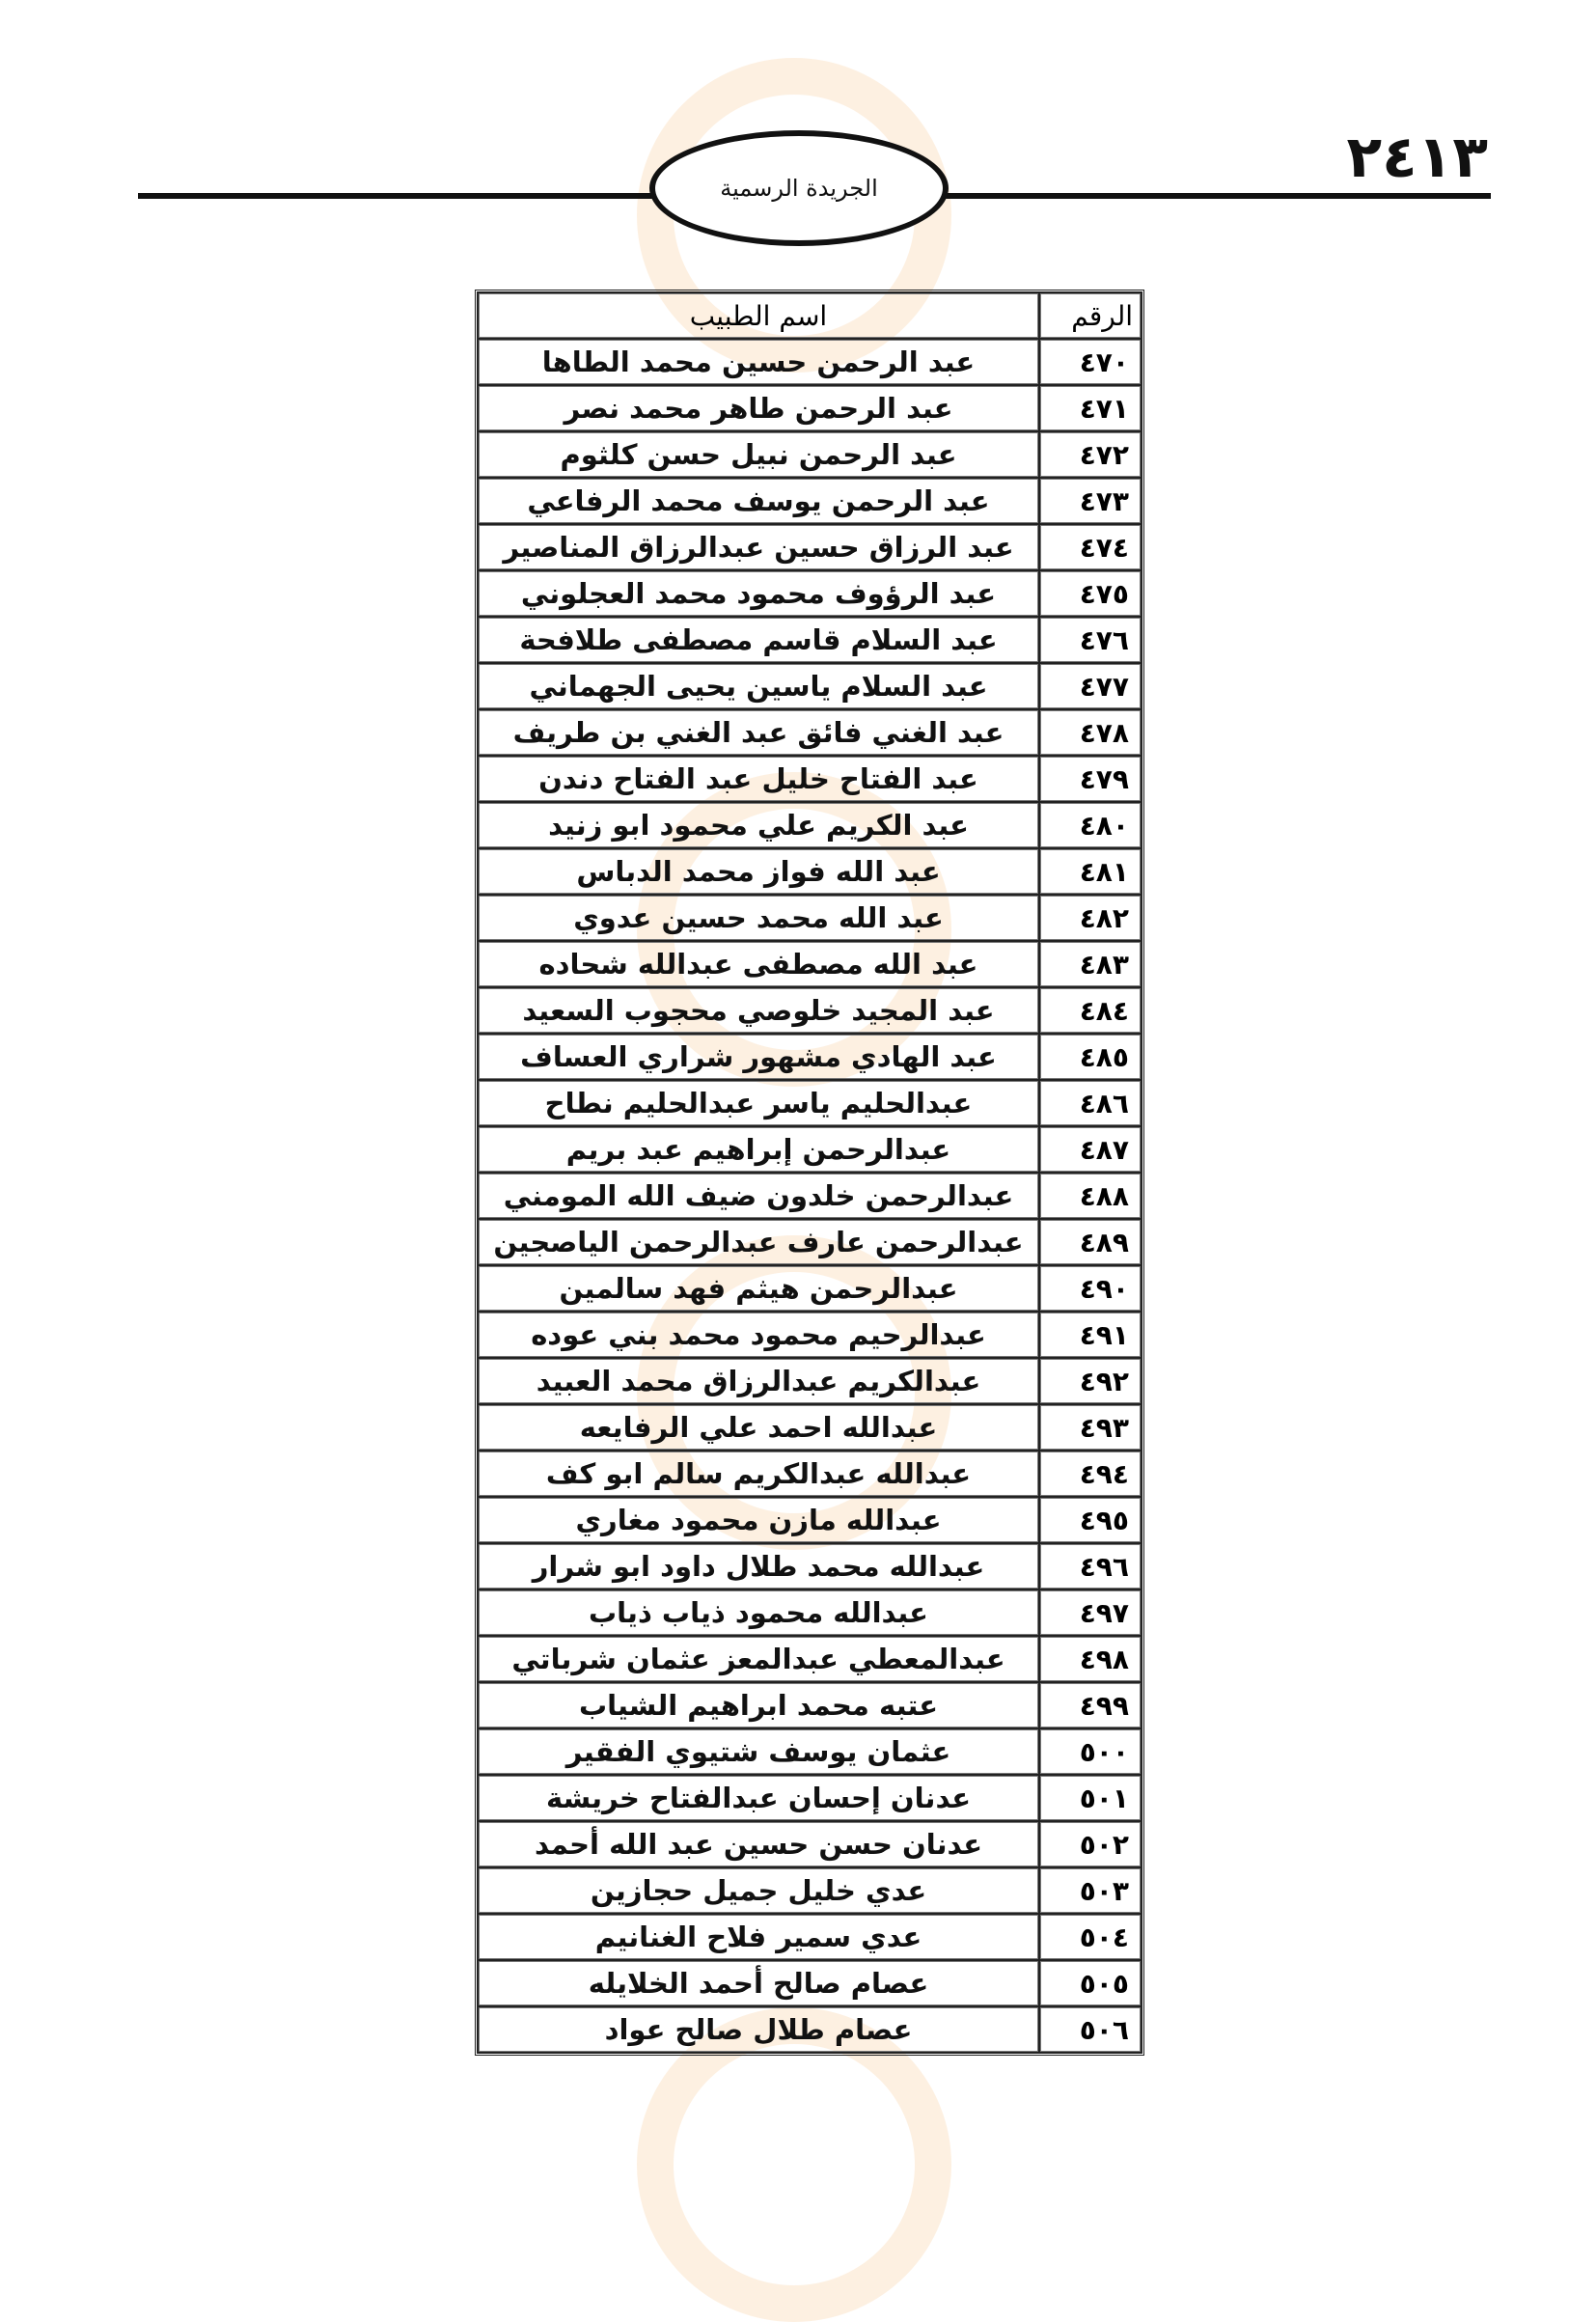 This screenshot has width=1596, height=2322. What do you see at coordinates (1091, 640) in the screenshot?
I see `row-number: ٤٧٦` at bounding box center [1091, 640].